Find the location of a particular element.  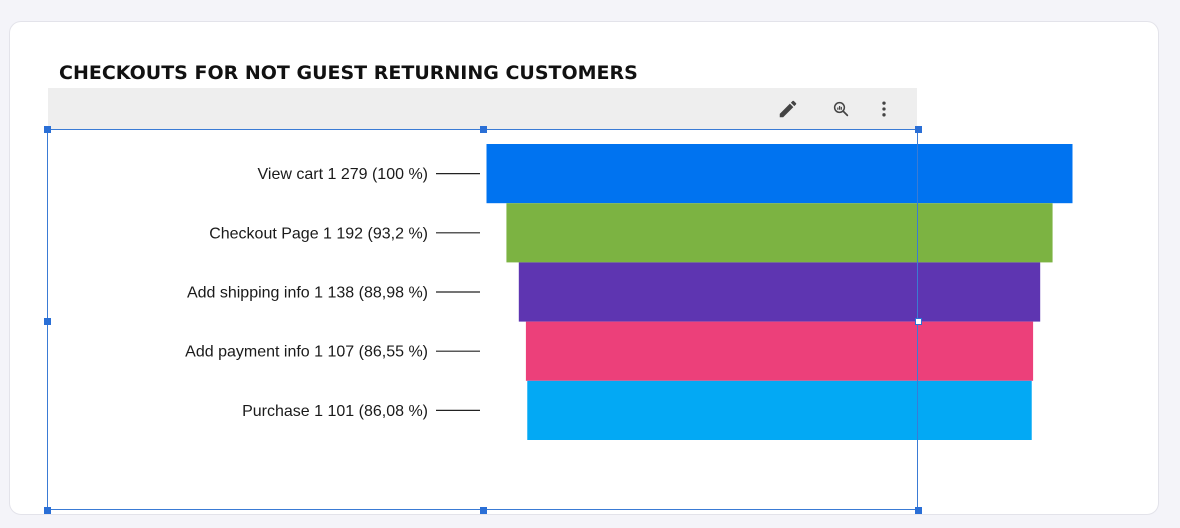

funnel-label: Purchase 1 101 (86,08 %) is located at coordinates (335, 411).